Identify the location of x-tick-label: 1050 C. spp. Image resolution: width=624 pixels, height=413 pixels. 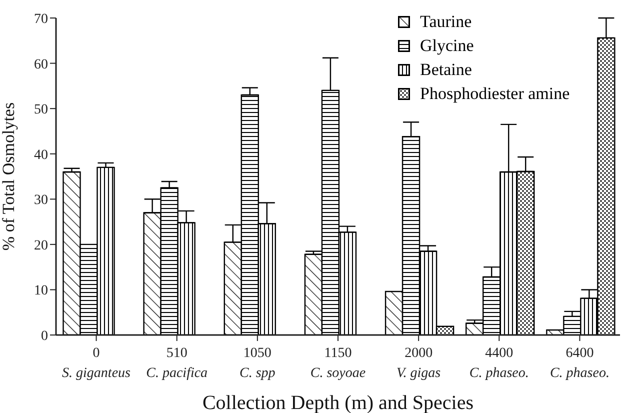
(258, 363).